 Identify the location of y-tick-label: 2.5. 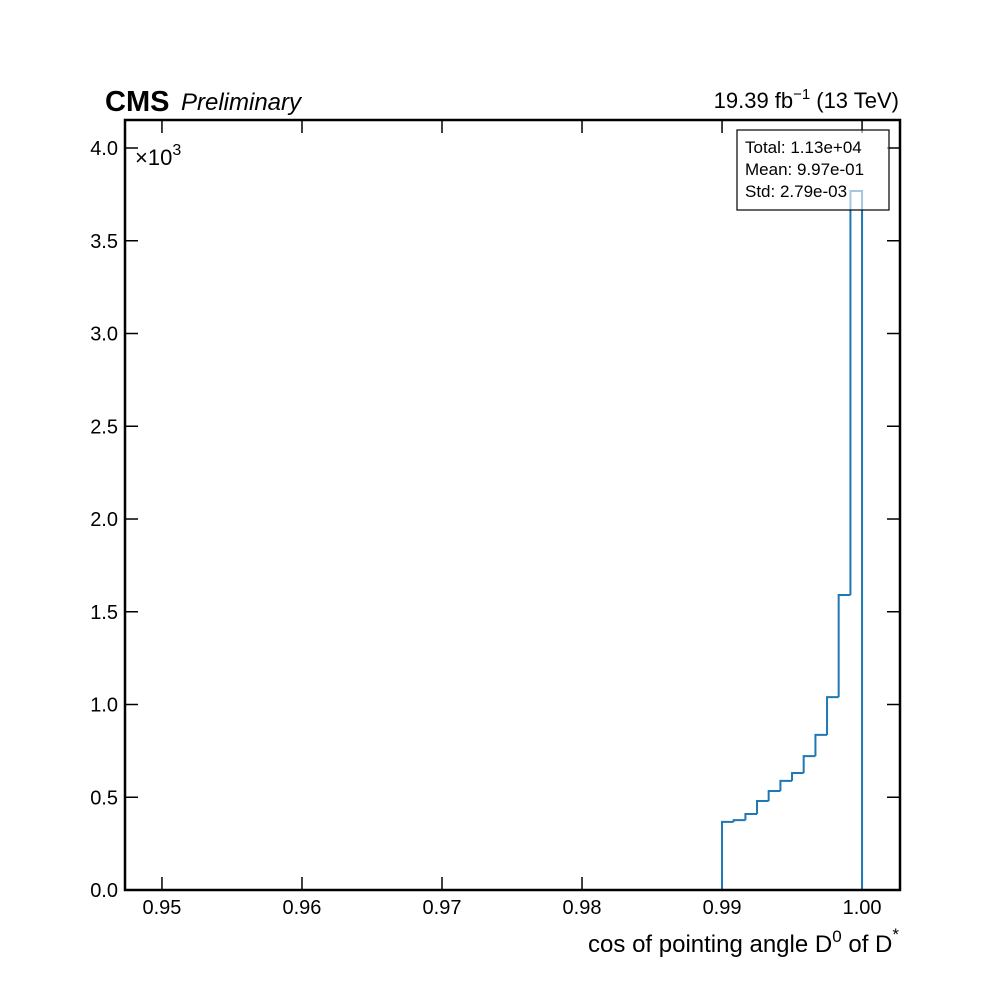
(104, 427).